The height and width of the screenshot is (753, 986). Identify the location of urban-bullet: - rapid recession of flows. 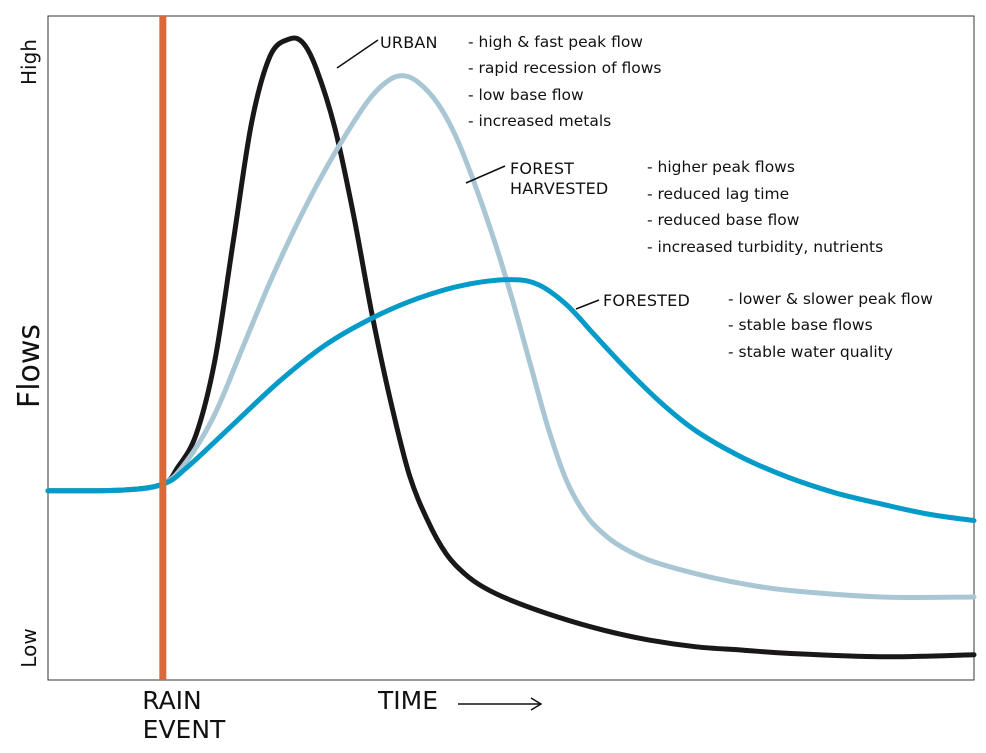
(565, 68).